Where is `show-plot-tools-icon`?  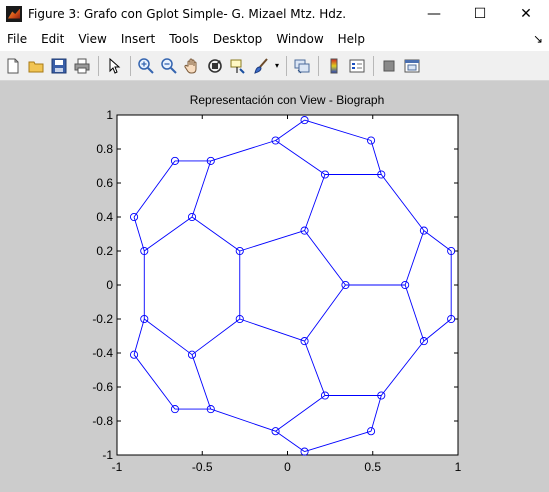
show-plot-tools-icon is located at coordinates (412, 66).